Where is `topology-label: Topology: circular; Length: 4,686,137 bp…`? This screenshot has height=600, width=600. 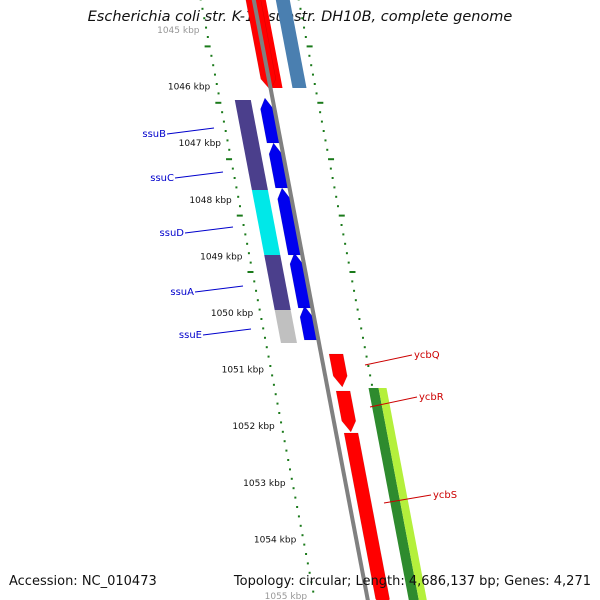
topology-label: Topology: circular; Length: 4,686,137 bp… is located at coordinates (412, 581).